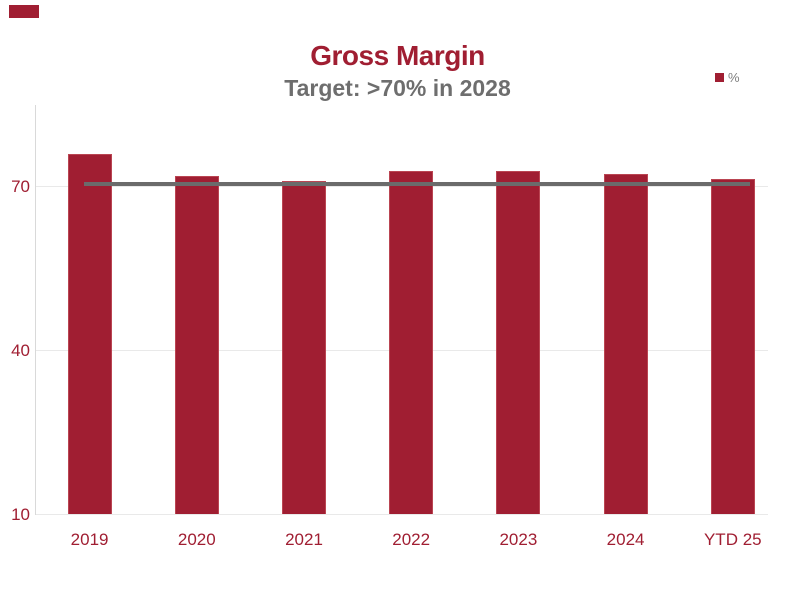 This screenshot has width=795, height=589. Describe the element at coordinates (518, 342) in the screenshot. I see `bar-2023` at that location.